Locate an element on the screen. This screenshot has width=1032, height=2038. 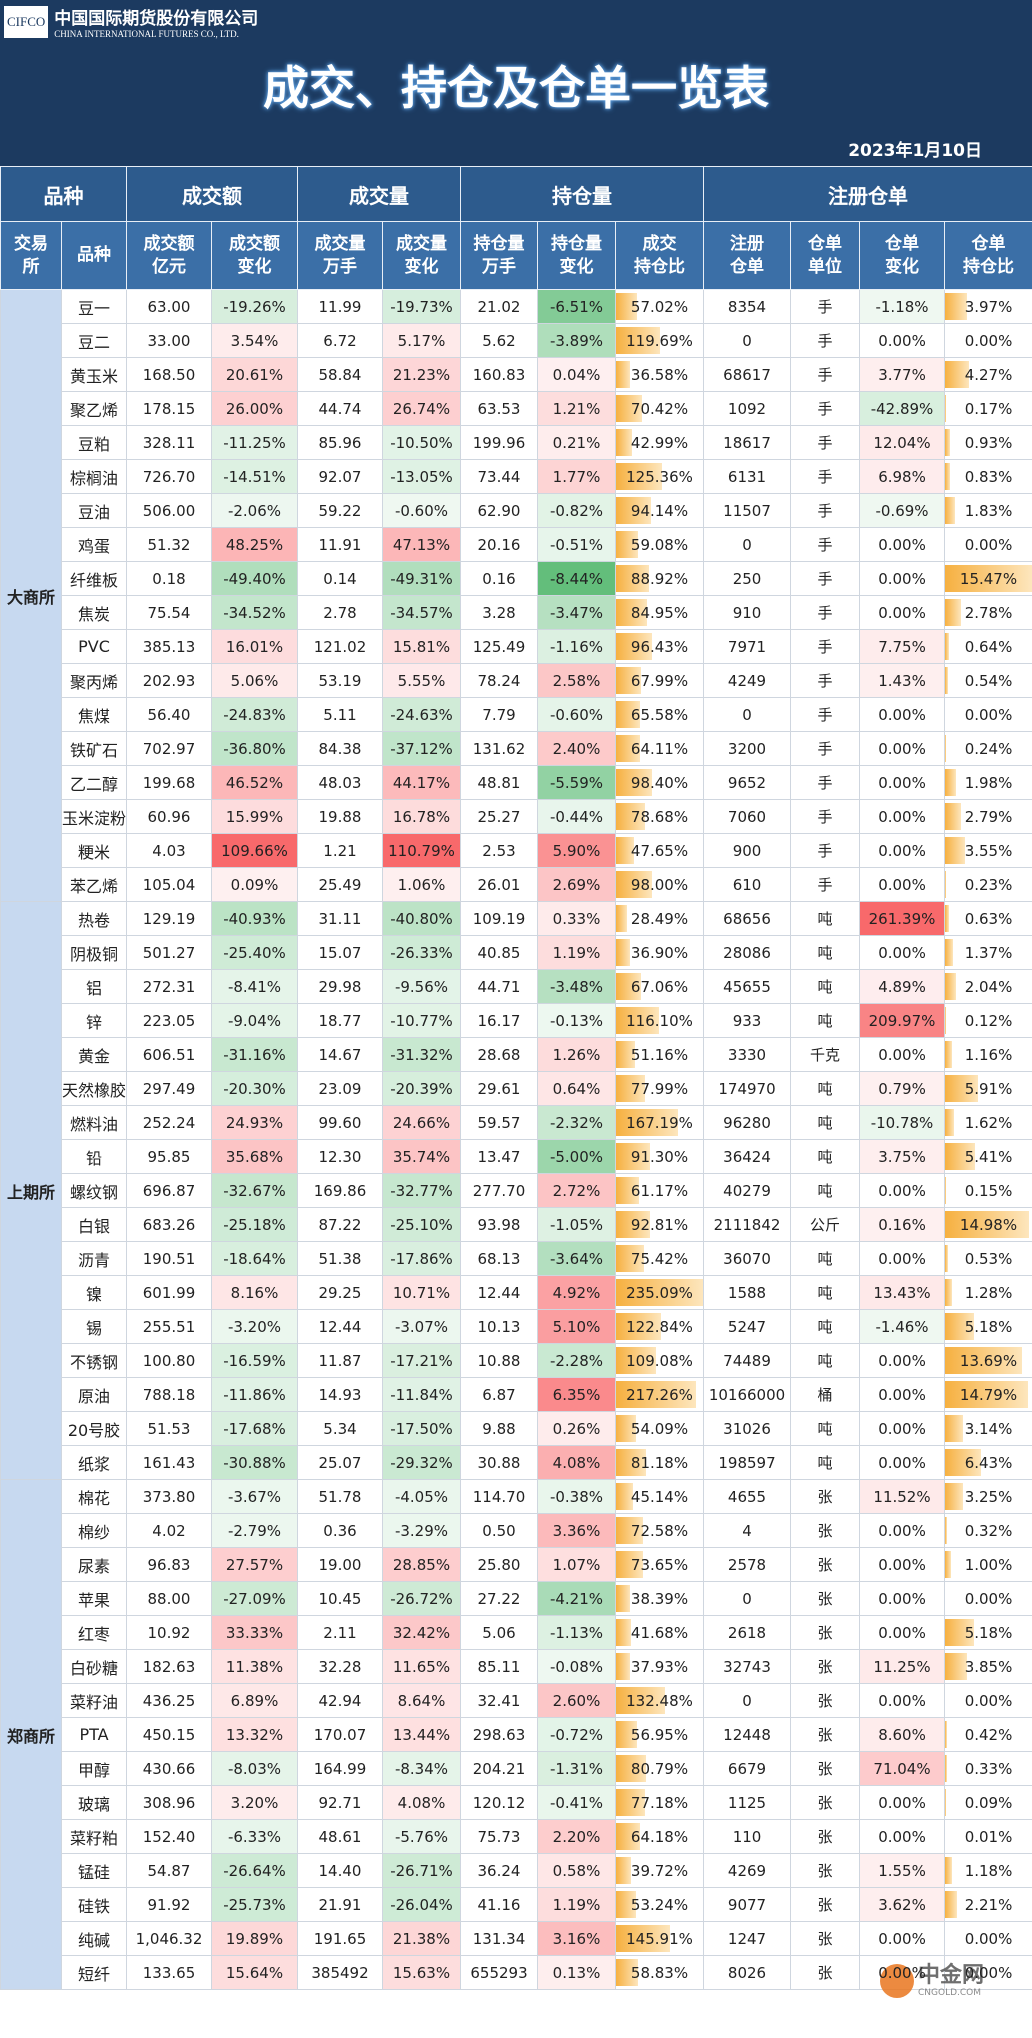
cell-text: 900 is located at coordinates (747, 850).